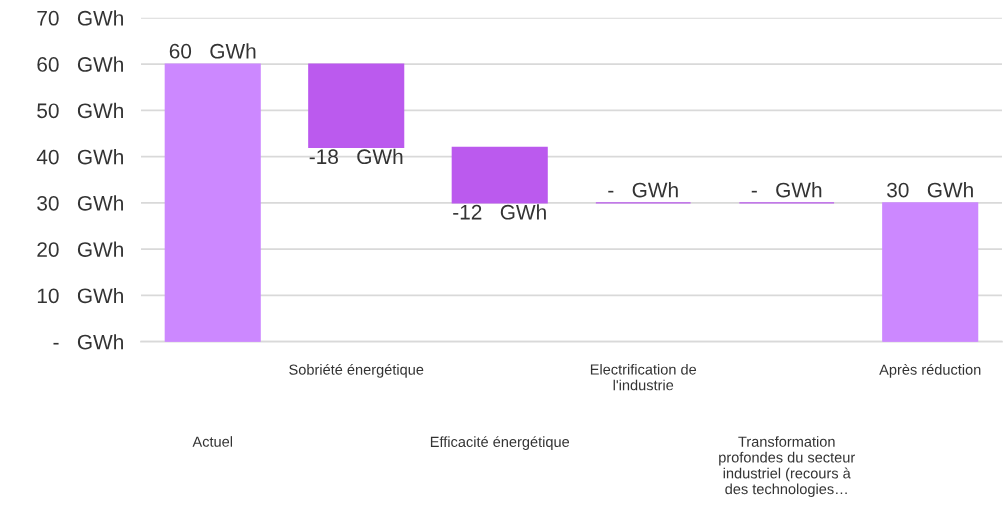 This screenshot has width=1007, height=510. What do you see at coordinates (80, 64) in the screenshot?
I see `y-tick-label: 60 GWh` at bounding box center [80, 64].